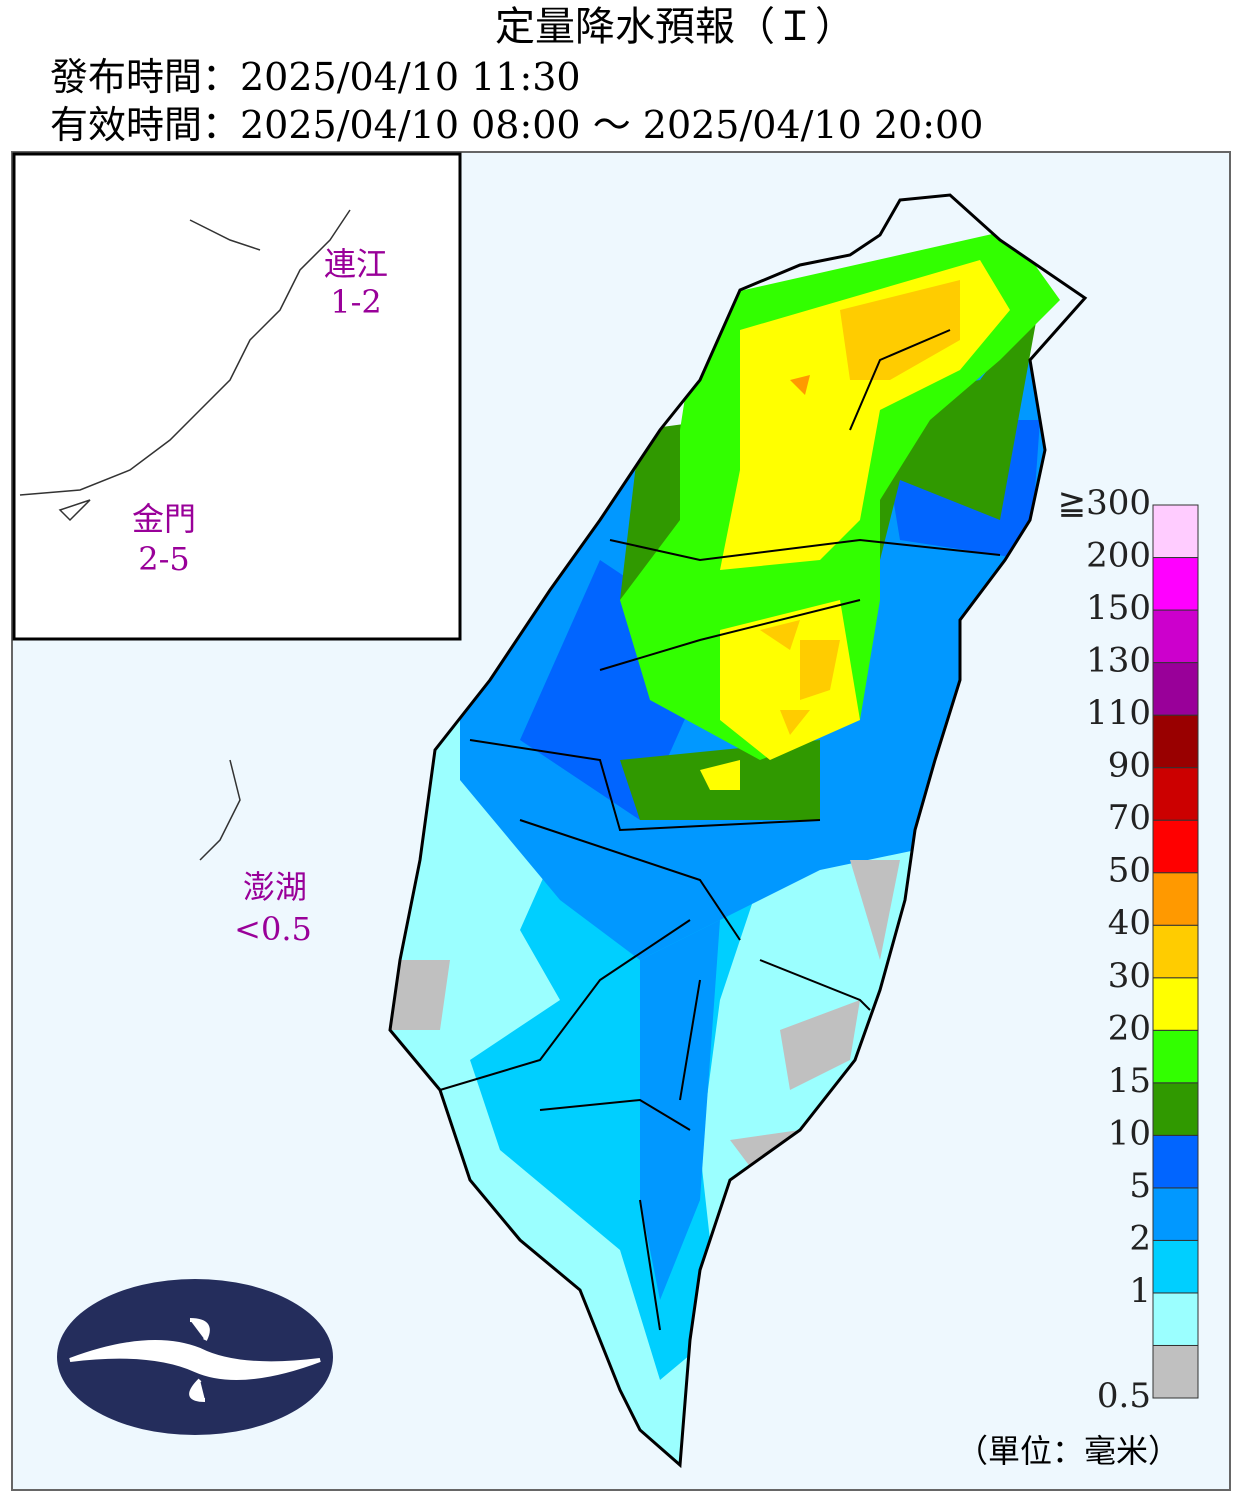 The image size is (1245, 1504). Describe the element at coordinates (1068, 1451) in the screenshot. I see `unit-label: （單位：毫米）` at that location.